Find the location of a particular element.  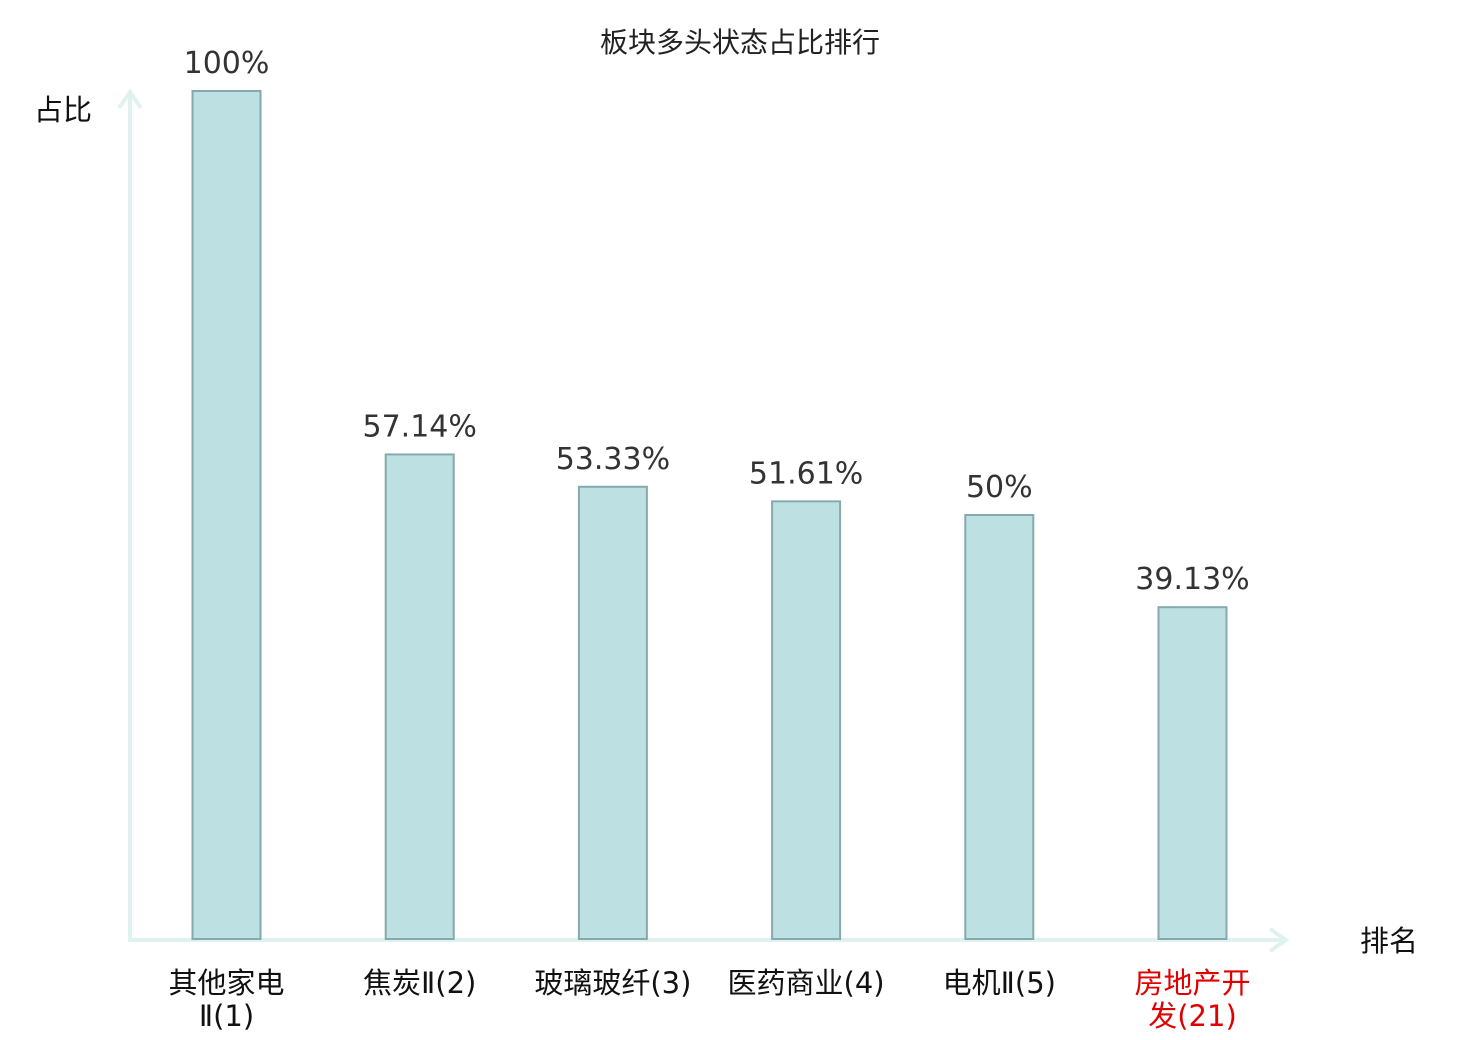

category-label-line: 医药商业(4) is located at coordinates (806, 983).